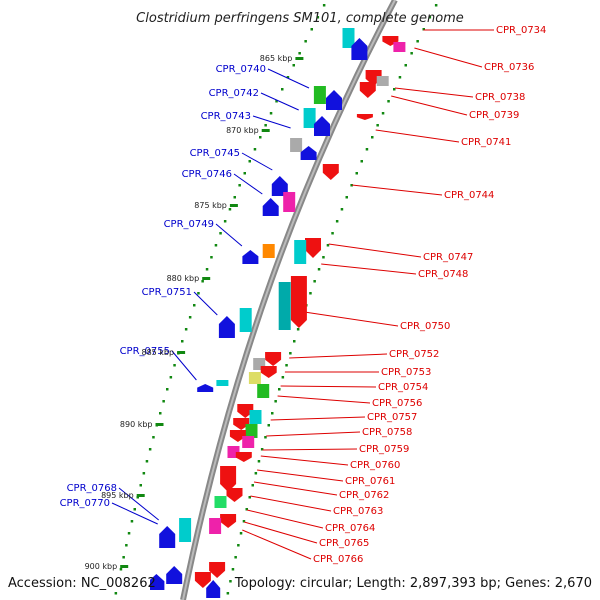  I want to click on kbp-label: 890 kbp, so click(136, 424).